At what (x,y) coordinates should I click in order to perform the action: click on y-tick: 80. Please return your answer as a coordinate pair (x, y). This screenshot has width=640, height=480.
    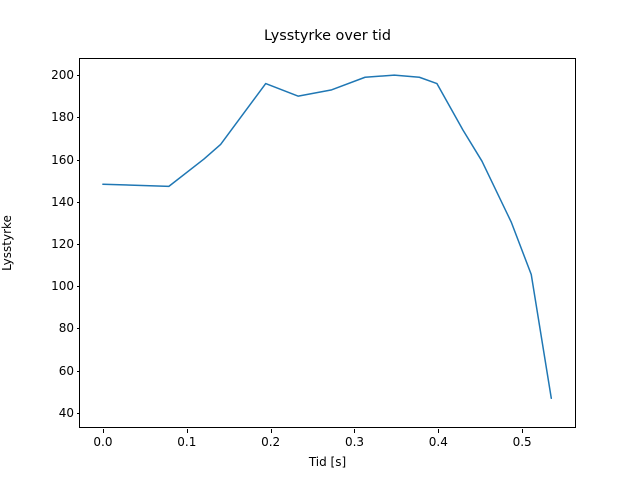
    Looking at the image, I should click on (70, 328).